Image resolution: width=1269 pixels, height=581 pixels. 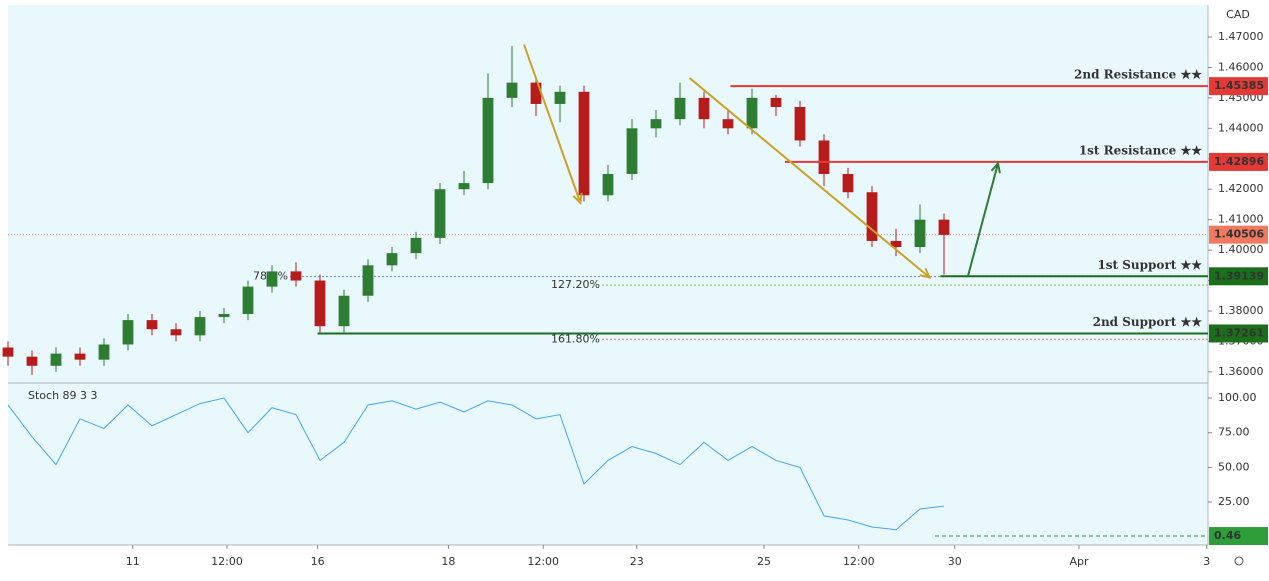 I want to click on y-tick-label: 1.47000, so click(x=1241, y=36).